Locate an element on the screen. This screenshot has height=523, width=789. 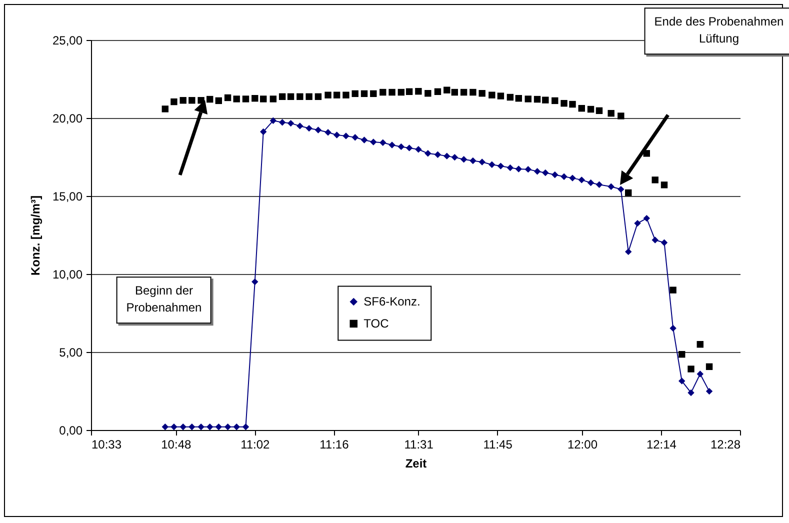
annotation: Beginn der Probenahmen is located at coordinates (164, 300).